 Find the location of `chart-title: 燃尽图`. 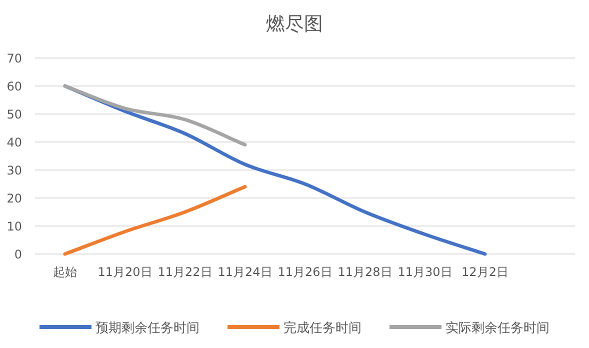

chart-title: 燃尽图 is located at coordinates (294, 24).